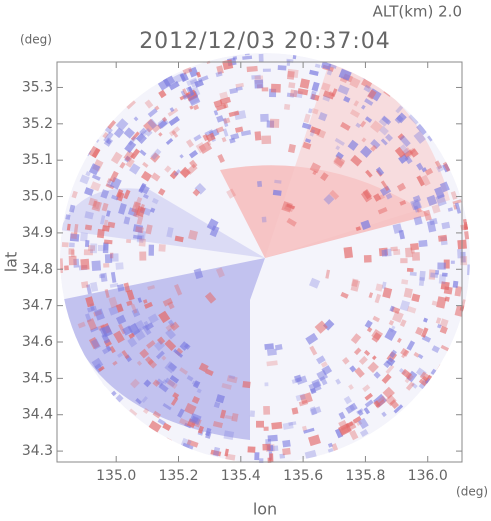  What do you see at coordinates (37, 233) in the screenshot?
I see `y-tick-label: 34.9` at bounding box center [37, 233].